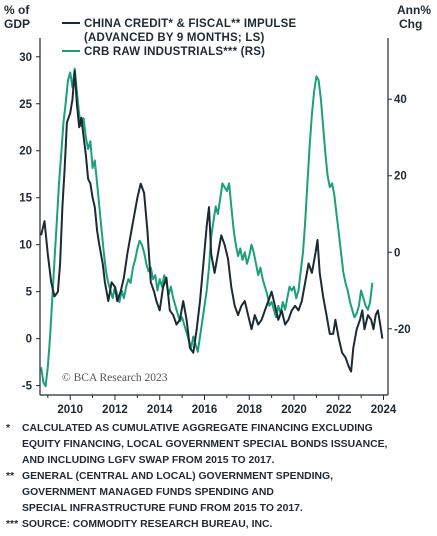 The image size is (437, 536). Describe the element at coordinates (400, 100) in the screenshot. I see `right-tick-label: 40` at that location.